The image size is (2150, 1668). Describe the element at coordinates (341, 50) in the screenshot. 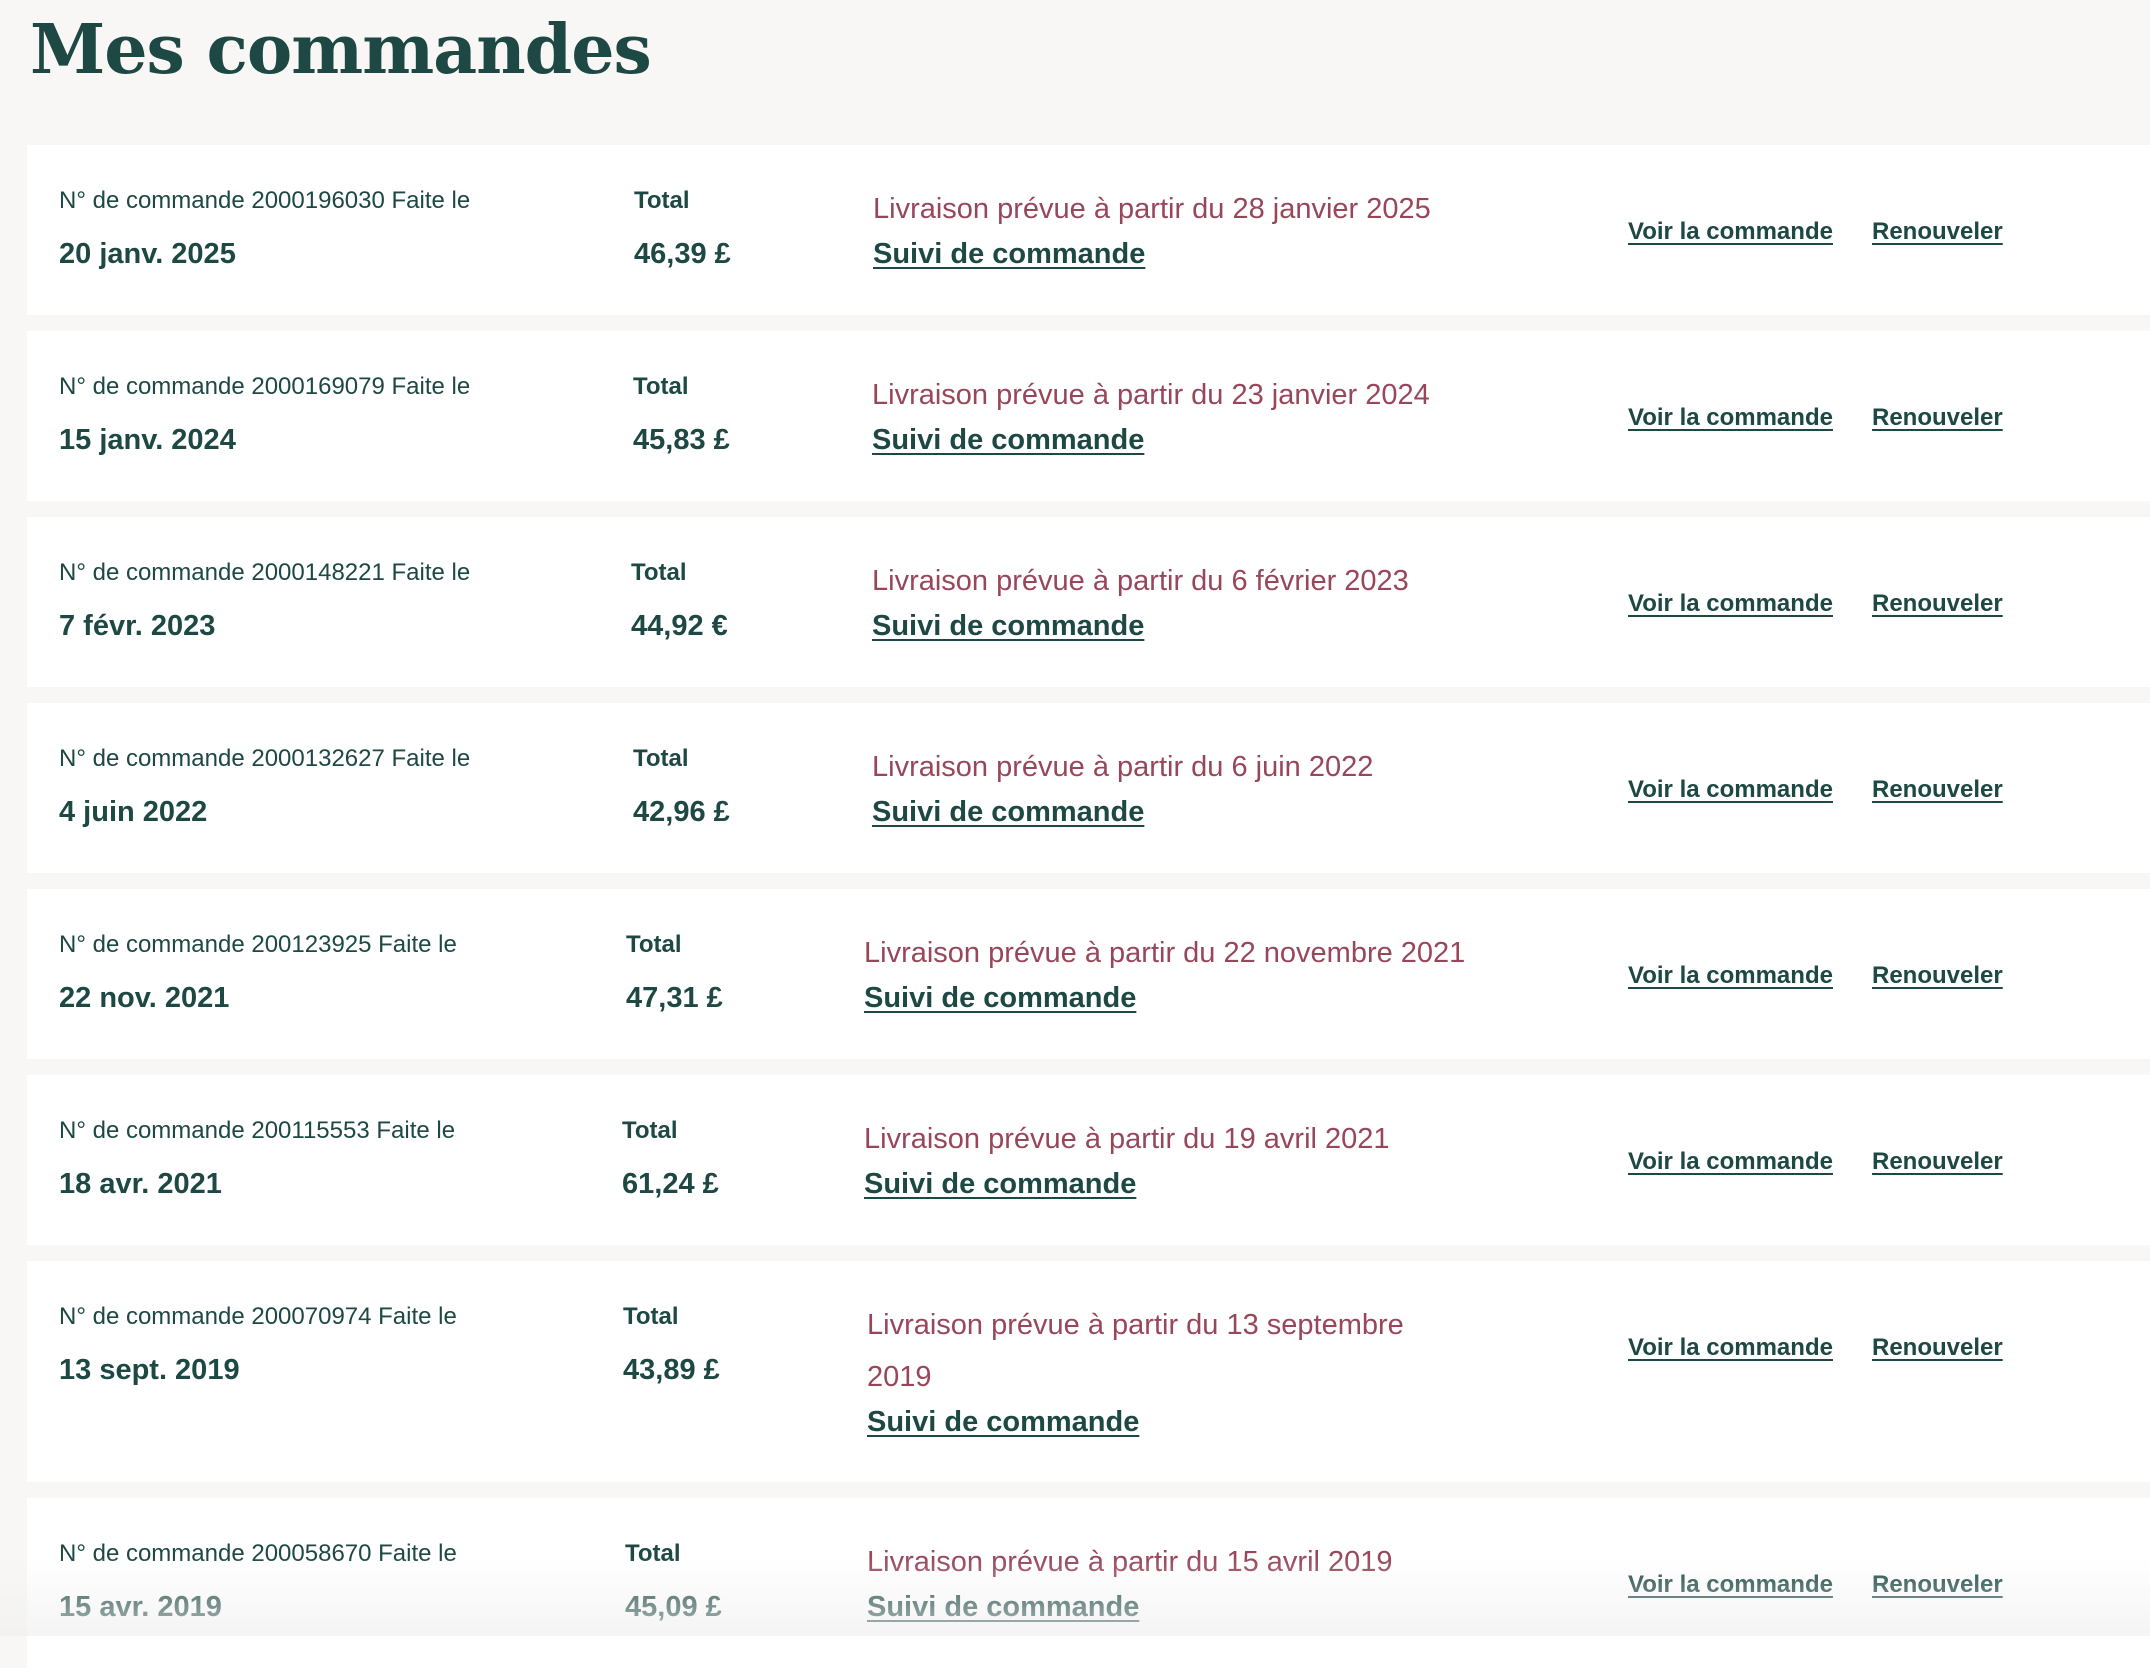

I see `page-title: Mes commandes` at that location.